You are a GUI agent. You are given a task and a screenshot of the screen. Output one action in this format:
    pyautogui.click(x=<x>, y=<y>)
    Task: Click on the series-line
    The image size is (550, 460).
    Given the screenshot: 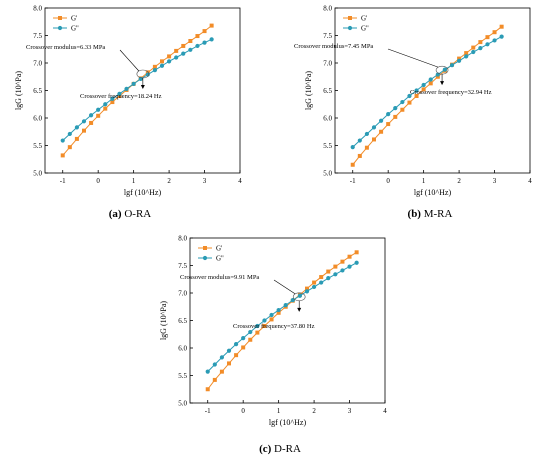 What is the action you would take?
    pyautogui.click(x=427, y=96)
    